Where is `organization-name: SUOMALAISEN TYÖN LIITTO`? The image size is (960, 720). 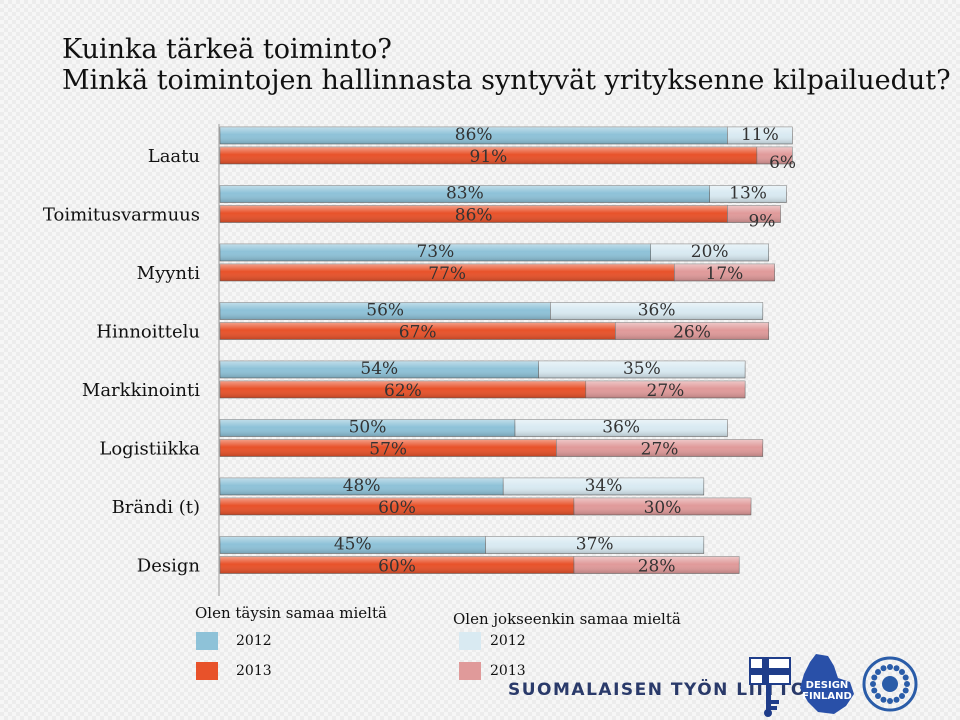
organization-name: SUOMALAISEN TYÖN LIITTO is located at coordinates (657, 690).